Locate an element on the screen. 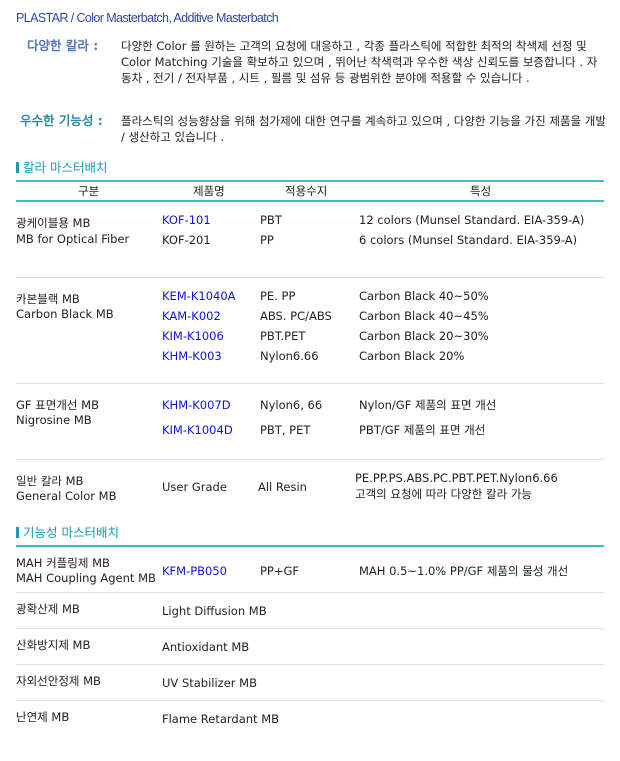  column-header-resin: 적용수지 is located at coordinates (306, 191).